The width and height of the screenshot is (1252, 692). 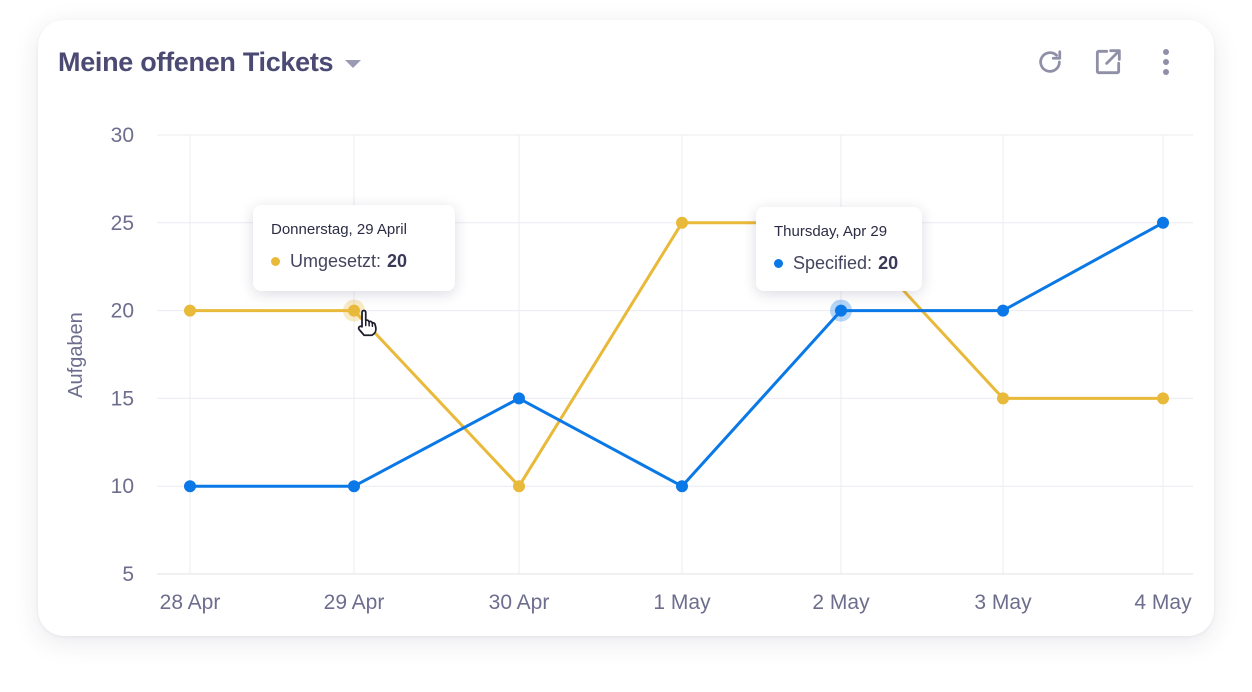 I want to click on tooltip-date: Donnerstag, 29 April, so click(x=339, y=229).